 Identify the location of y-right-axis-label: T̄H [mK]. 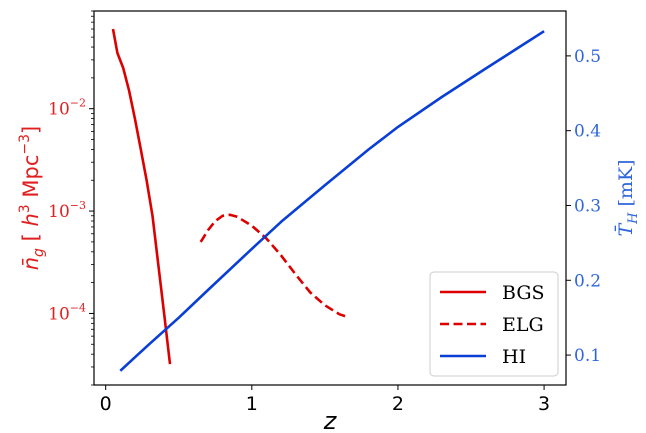
(627, 197).